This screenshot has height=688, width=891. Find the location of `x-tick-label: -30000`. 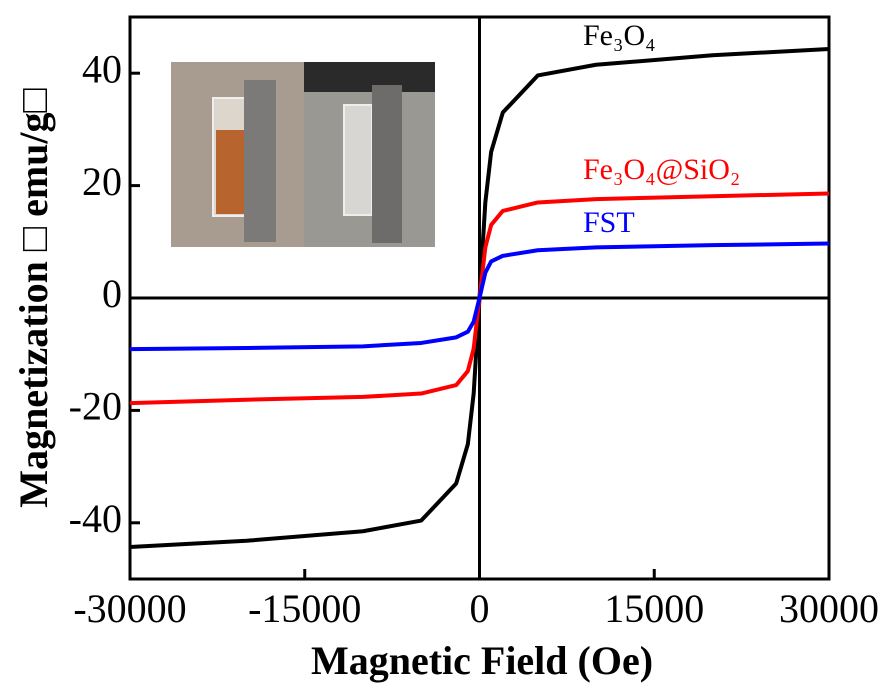

x-tick-label: -30000 is located at coordinates (129, 608).